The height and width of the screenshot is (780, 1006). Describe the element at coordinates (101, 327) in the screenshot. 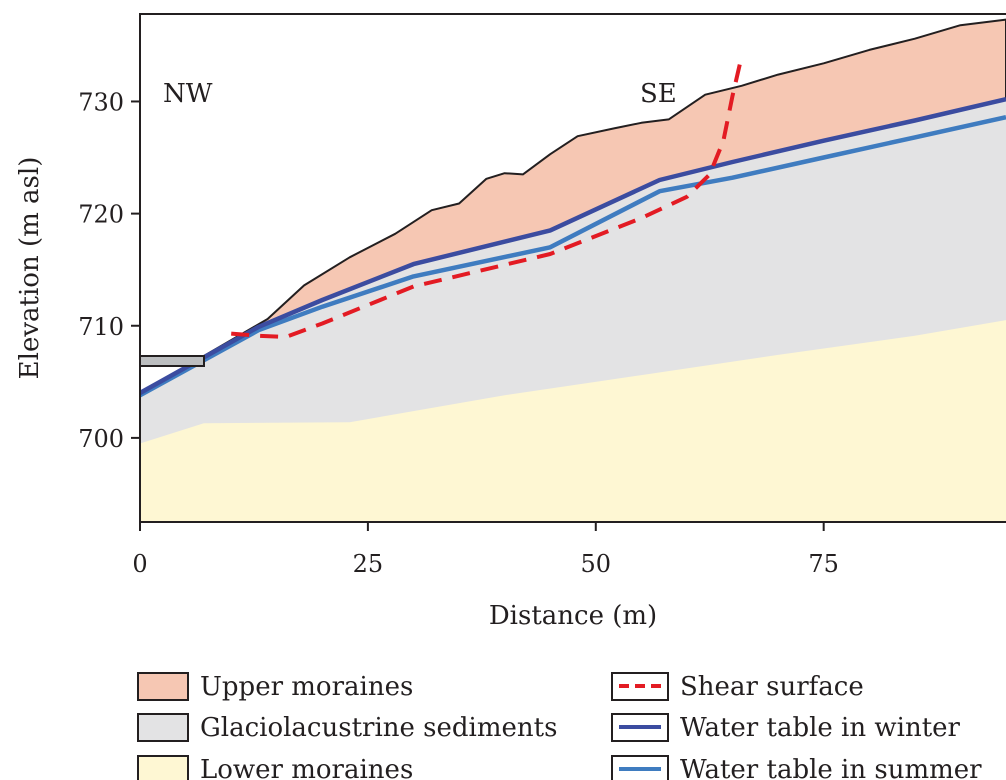

I see `y-tick-label-710: 710` at that location.